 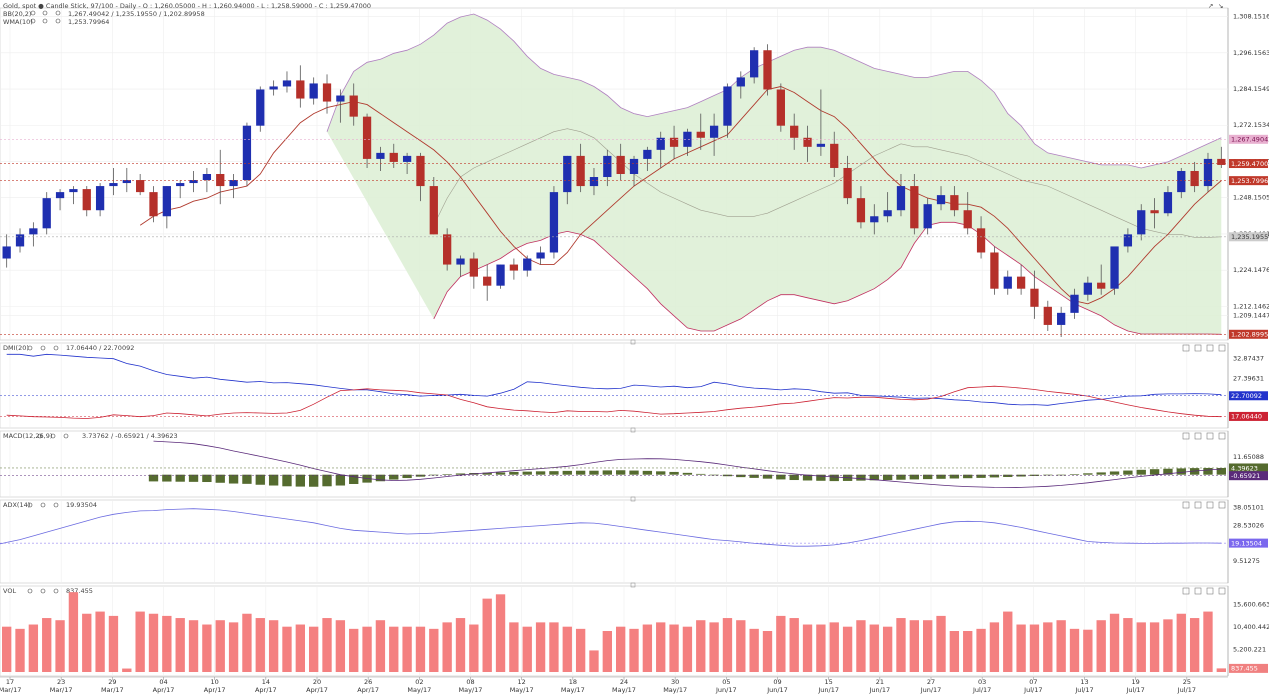 What do you see at coordinates (112, 682) in the screenshot?
I see `x-tick-day: 29` at bounding box center [112, 682].